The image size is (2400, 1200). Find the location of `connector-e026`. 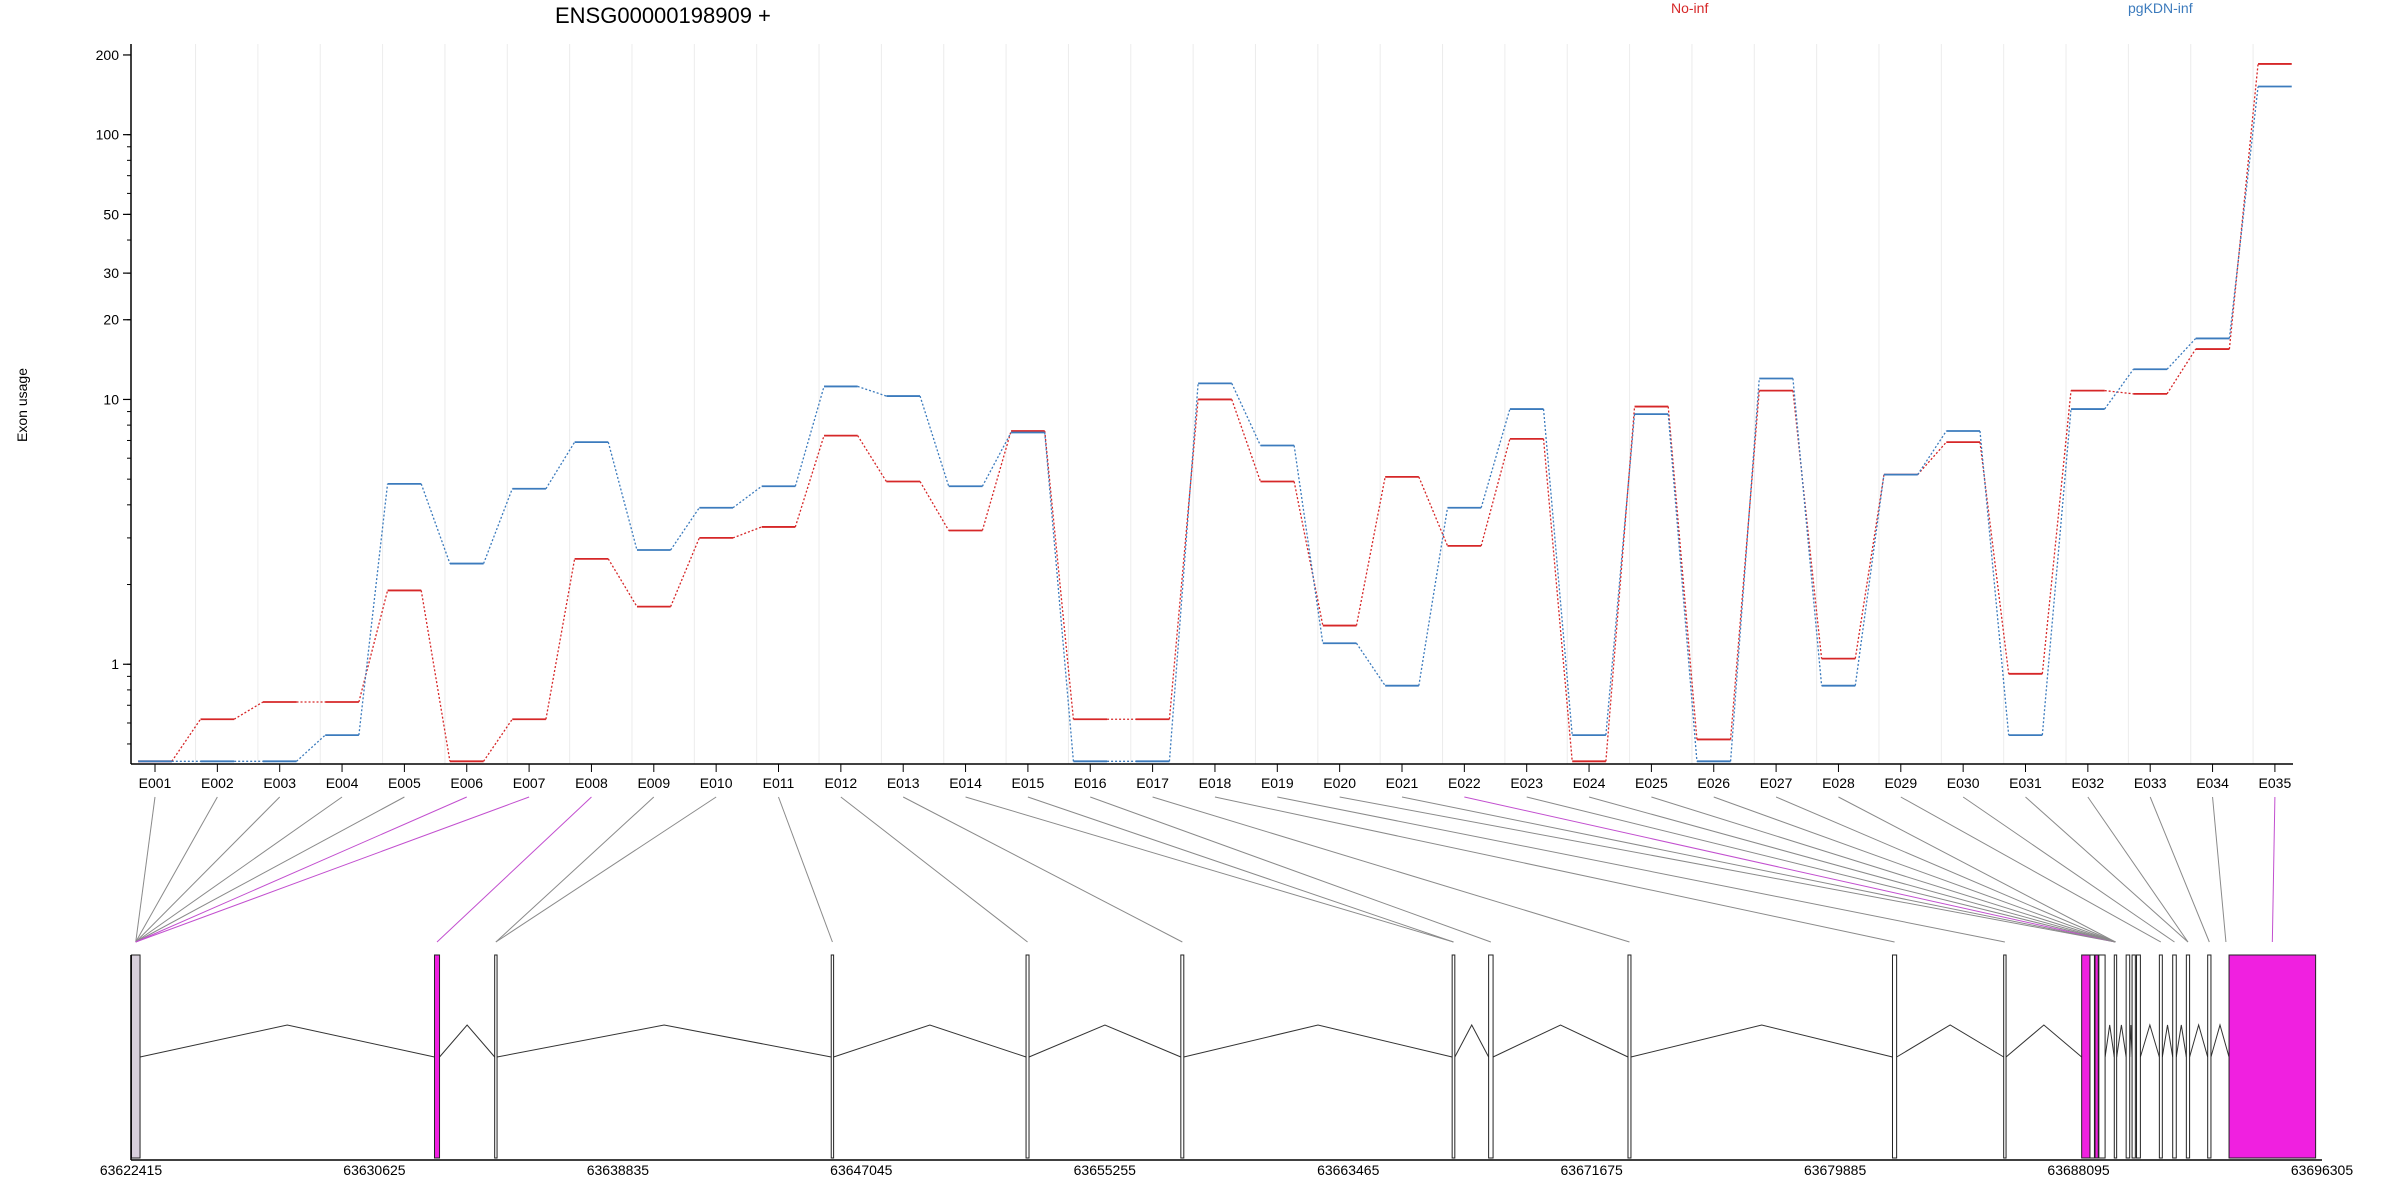

connector-e026 is located at coordinates (1914, 869).